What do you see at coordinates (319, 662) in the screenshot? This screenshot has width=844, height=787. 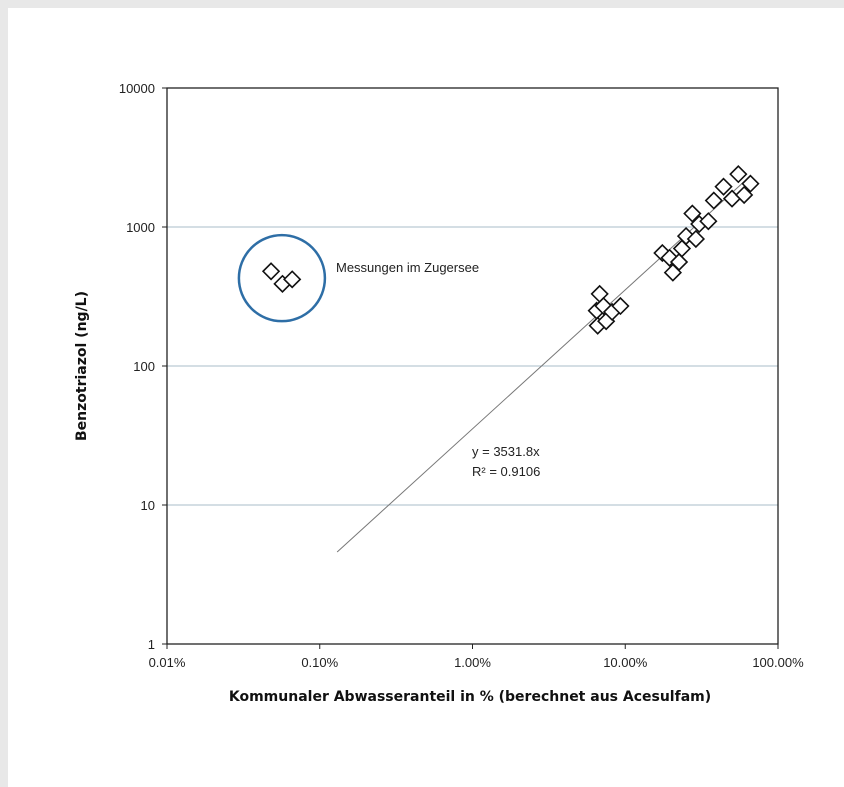 I see `x-tick-label: 0.10%` at bounding box center [319, 662].